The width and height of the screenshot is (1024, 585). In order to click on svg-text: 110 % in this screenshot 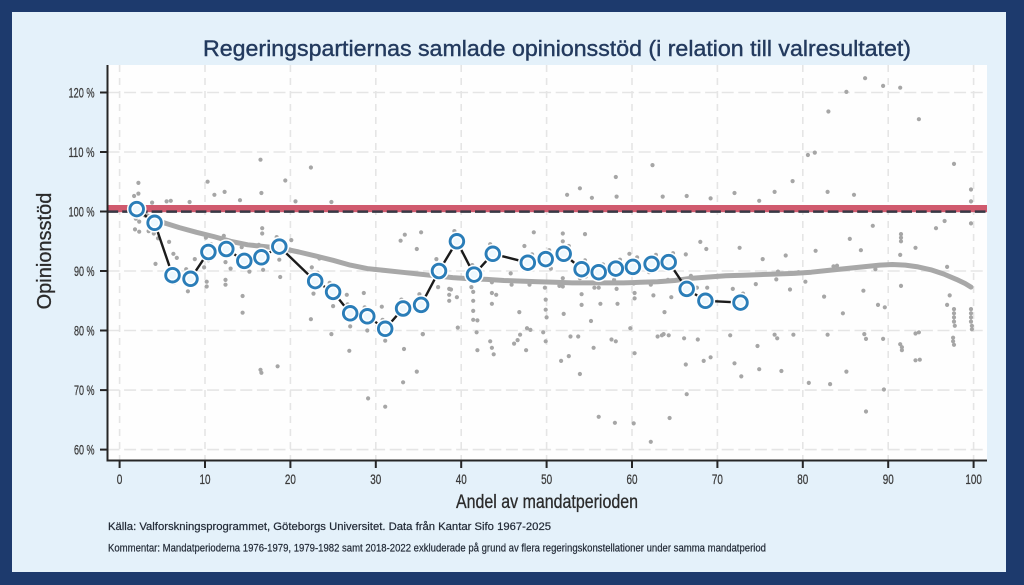, I will do `click(82, 152)`.